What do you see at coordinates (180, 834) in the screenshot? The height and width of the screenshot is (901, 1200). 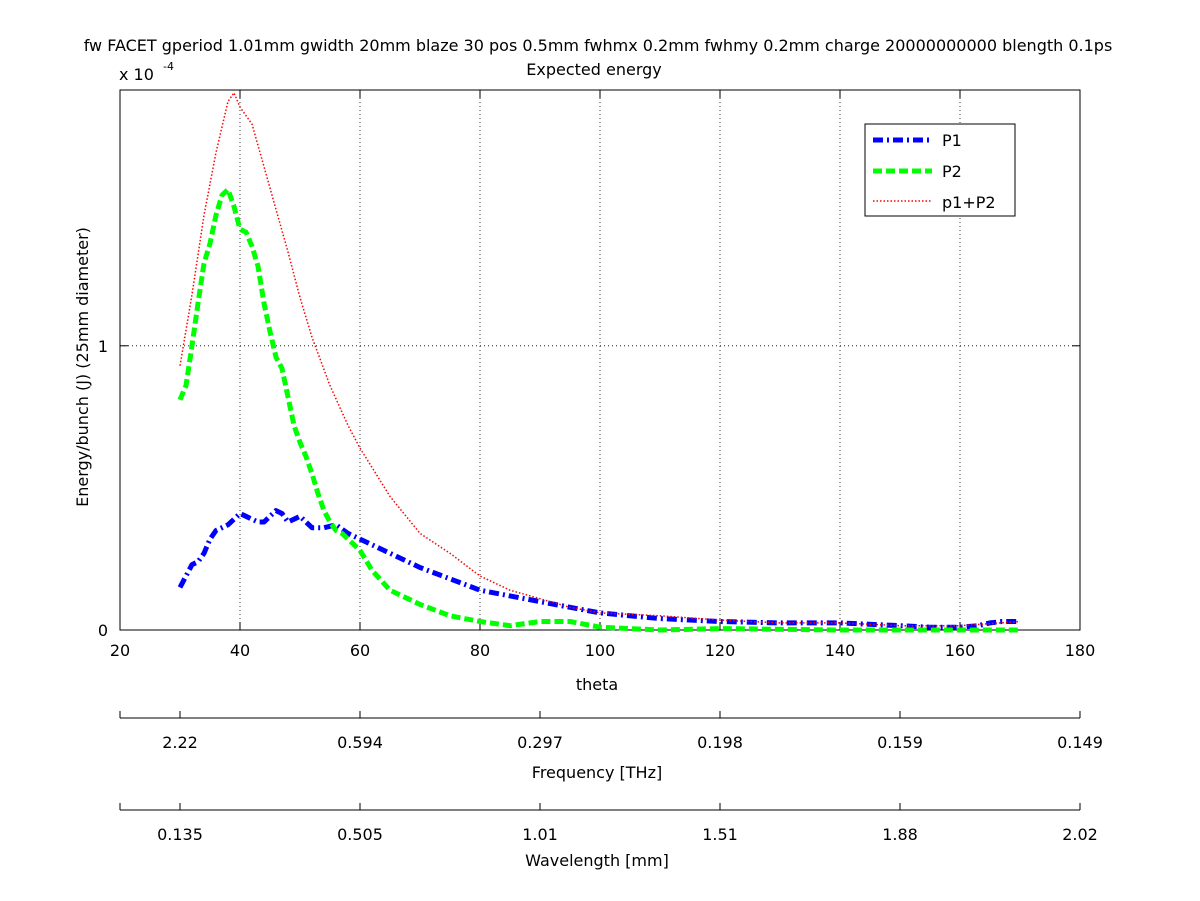 I see `wavelength-axis-tick-label: 0.135` at bounding box center [180, 834].